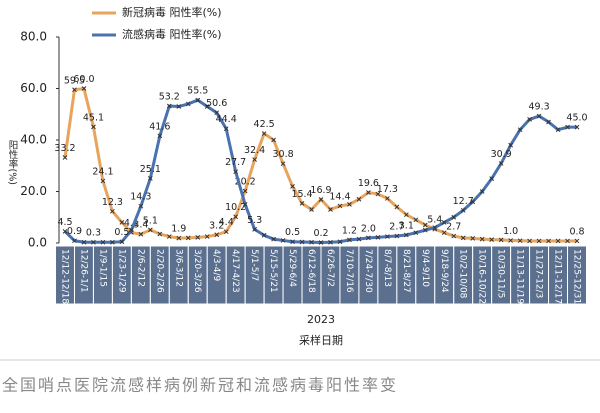 This screenshot has height=413, width=600. Describe the element at coordinates (254, 265) in the screenshot. I see `x-tick-label: 5/1-5/7` at that location.